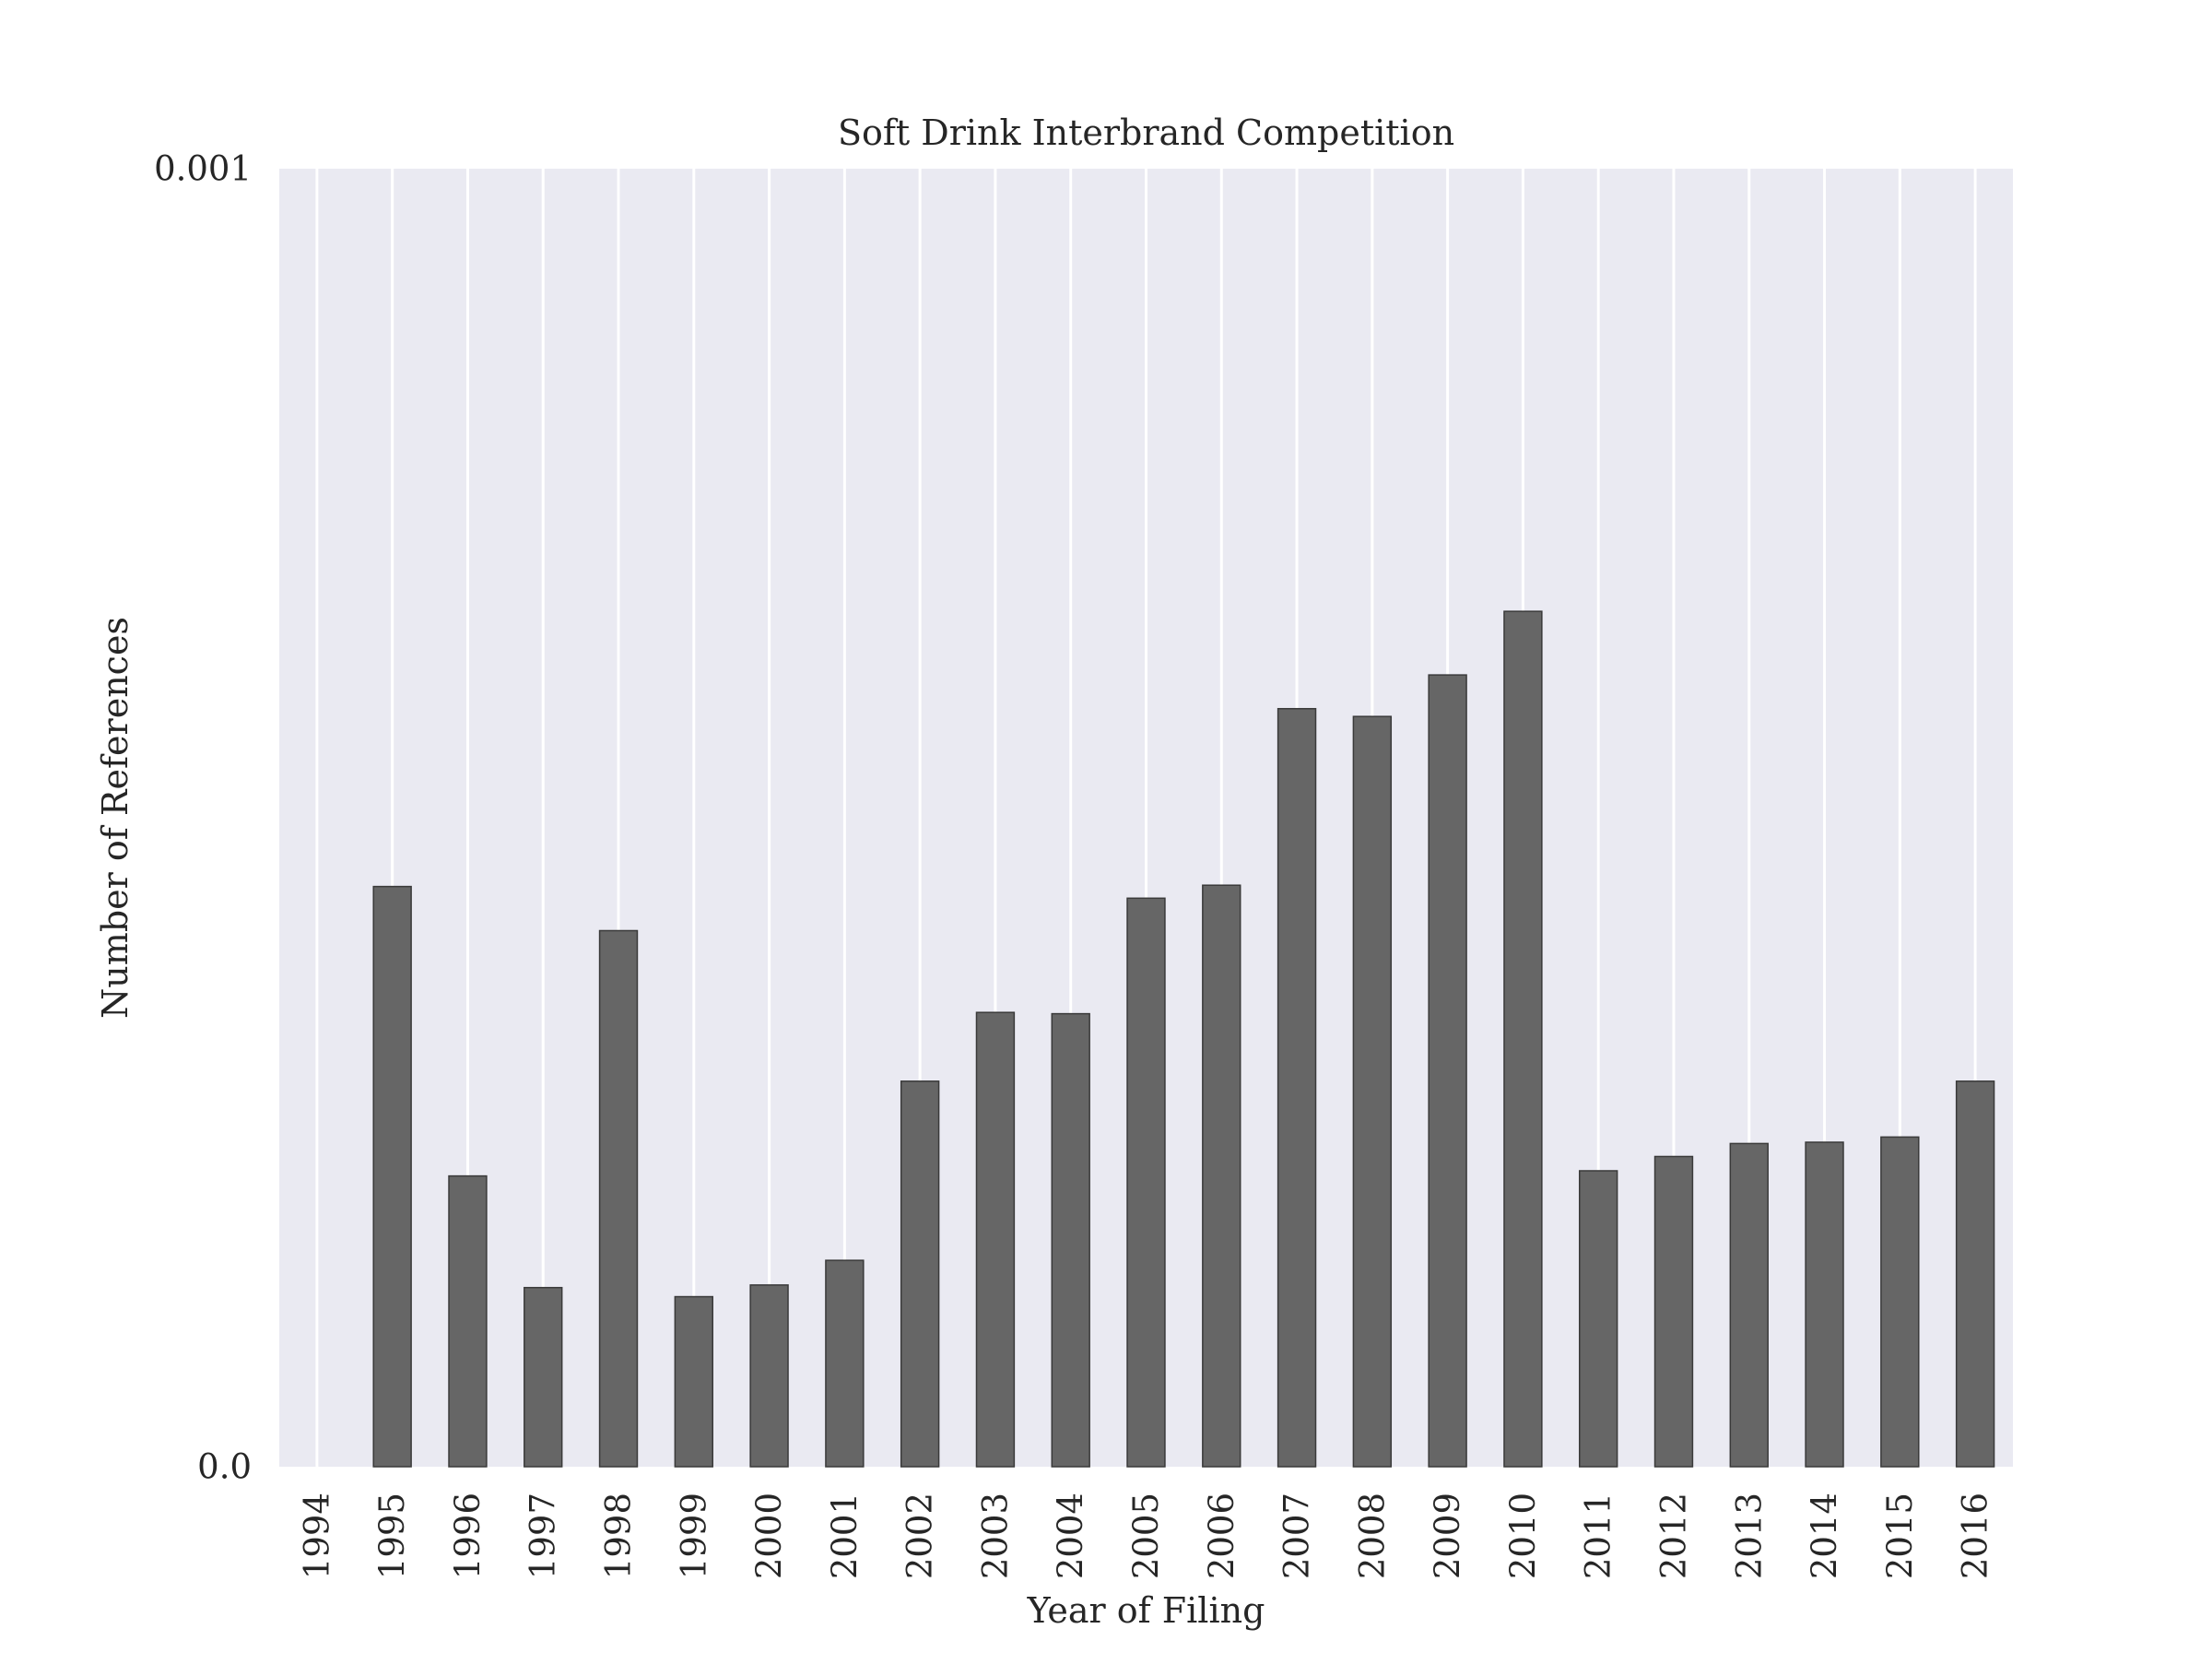 This screenshot has width=2212, height=1664. I want to click on x-tick-label-1995: 1995, so click(392, 1536).